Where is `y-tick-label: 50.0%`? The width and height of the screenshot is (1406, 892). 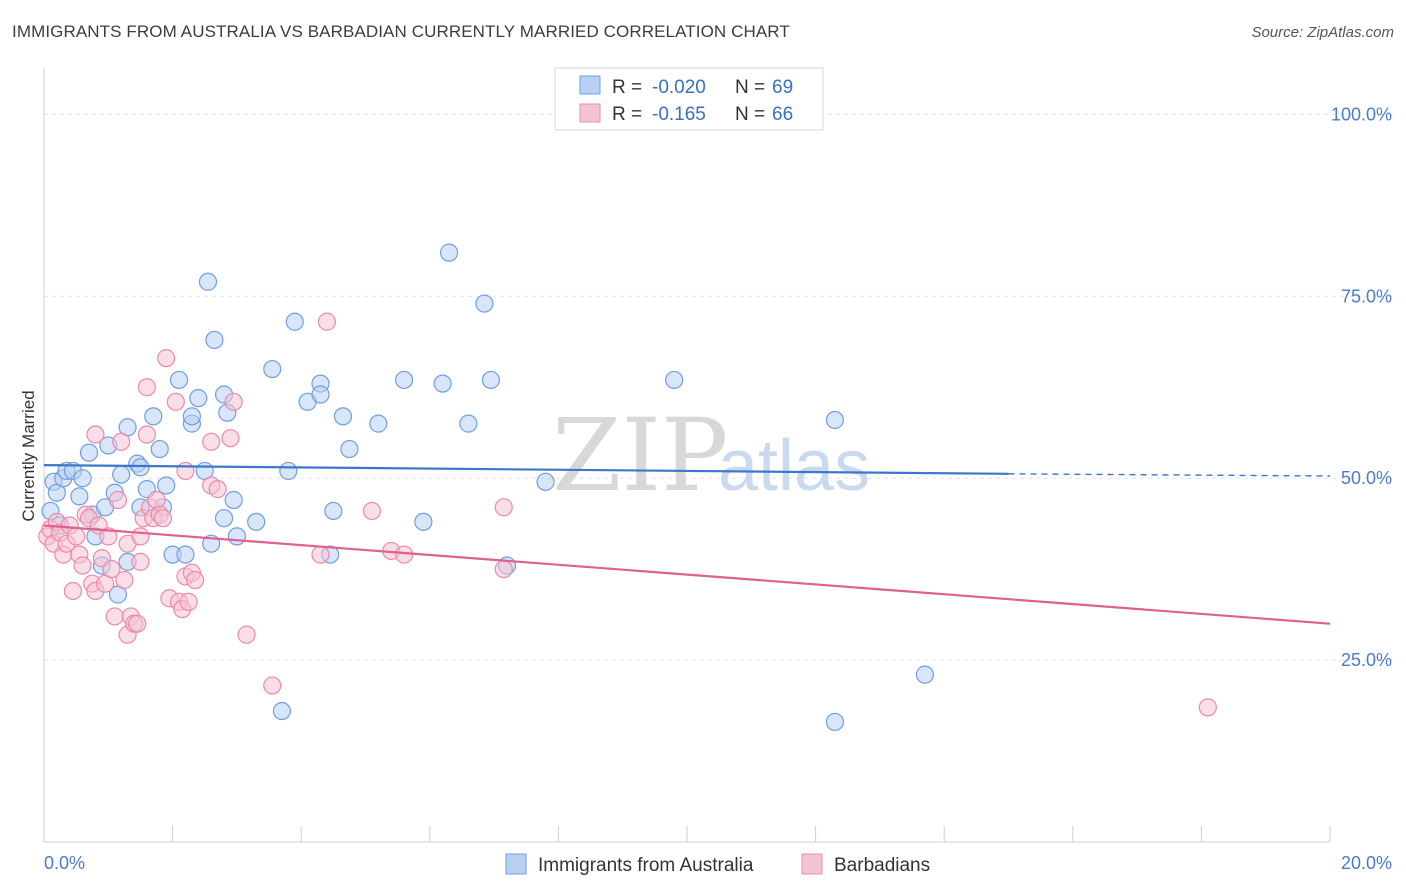 y-tick-label: 50.0% is located at coordinates (1366, 478).